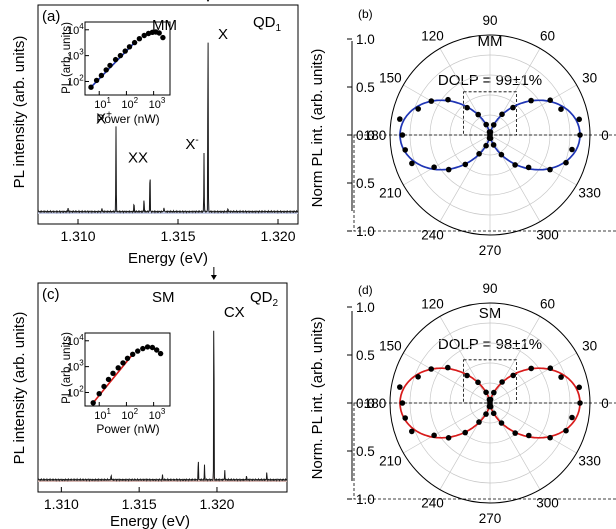 This screenshot has height=529, width=616. What do you see at coordinates (127, 119) in the screenshot?
I see `panel-a-inset-xlabel: Power (nW)` at bounding box center [127, 119].